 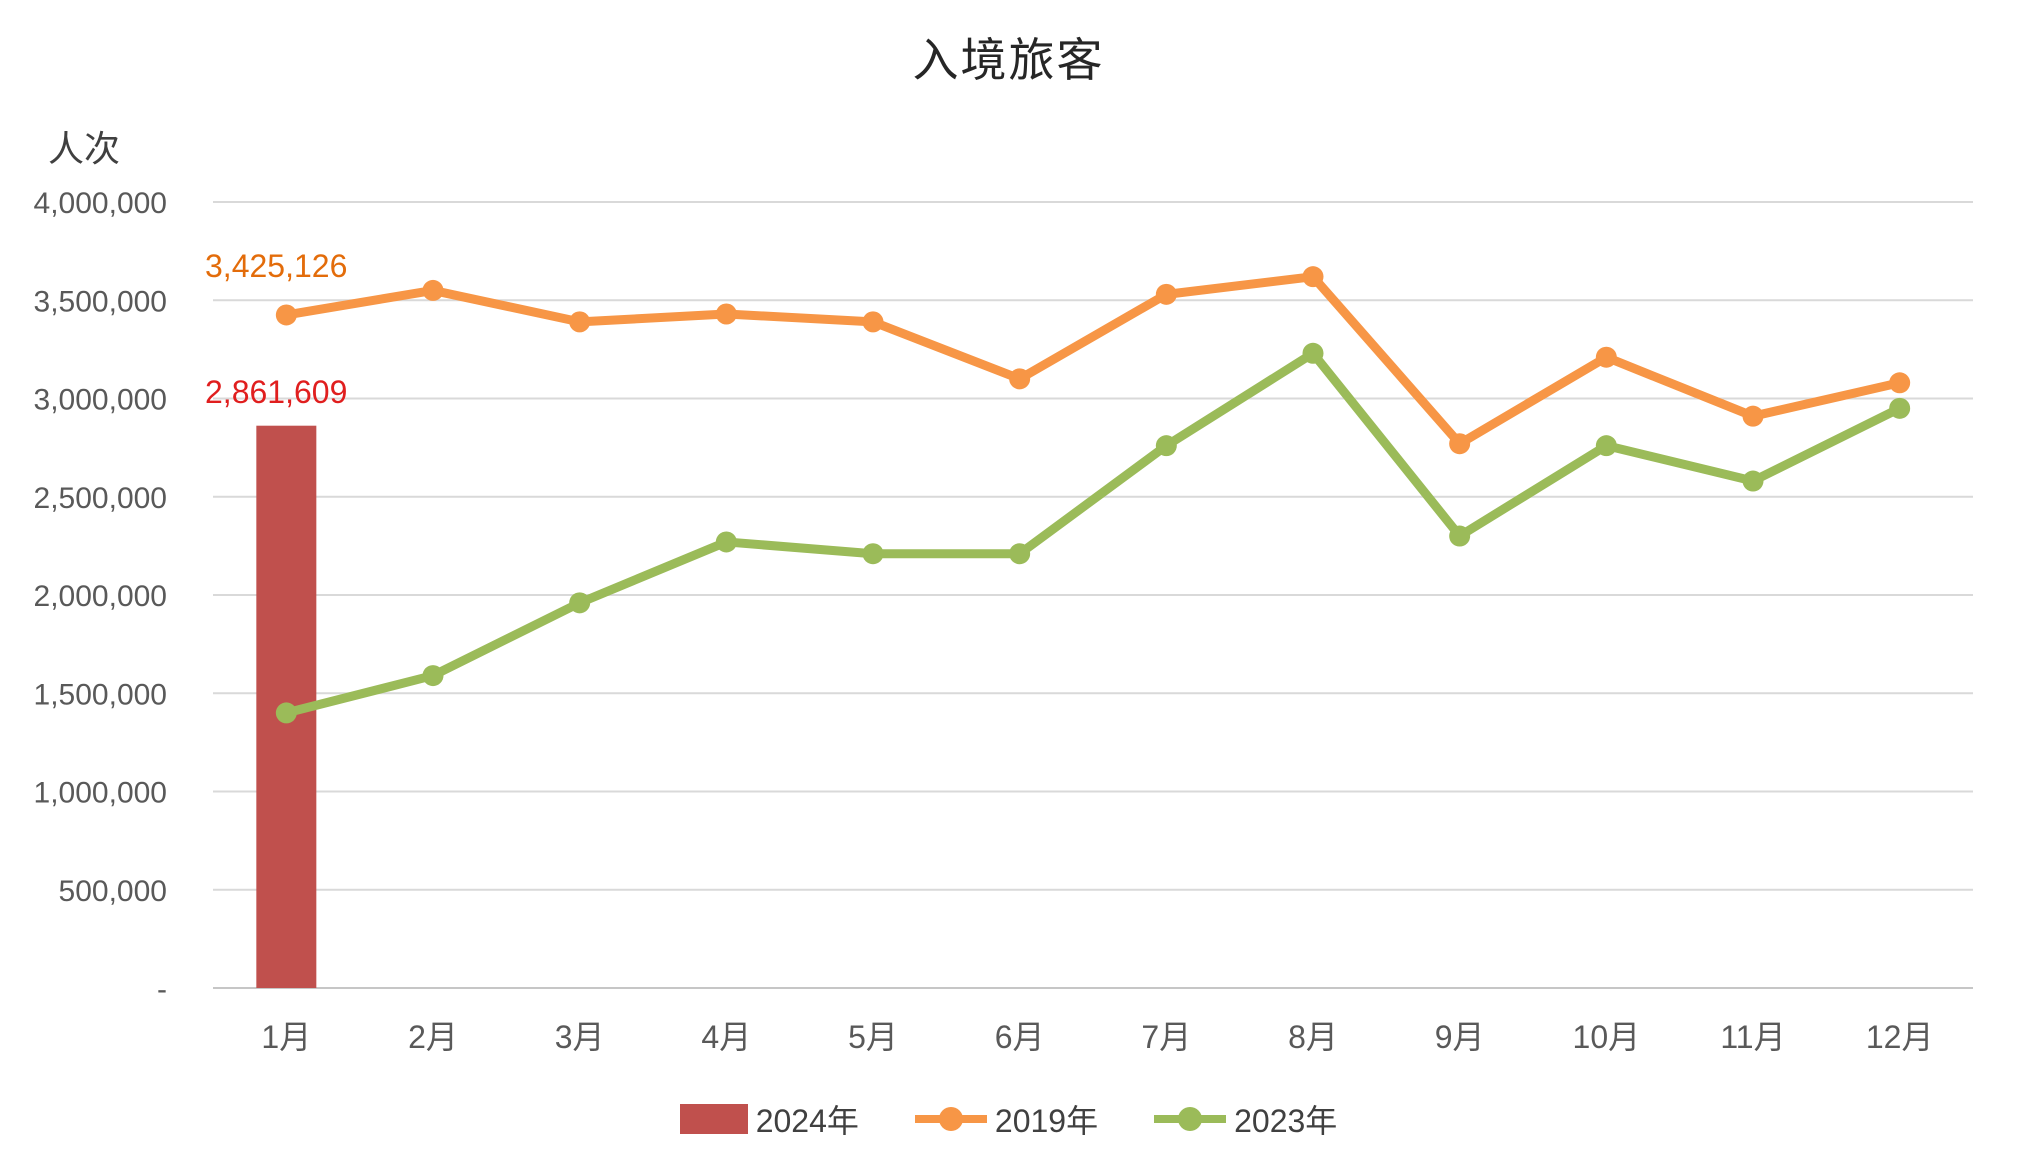 What do you see at coordinates (100, 301) in the screenshot?
I see `y-tick-label: 3,500,000` at bounding box center [100, 301].